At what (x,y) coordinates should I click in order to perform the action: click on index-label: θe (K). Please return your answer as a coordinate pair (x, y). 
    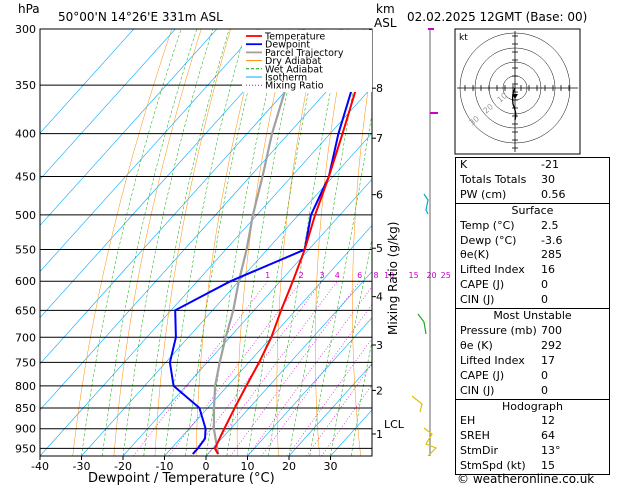
    Looking at the image, I should click on (476, 345).